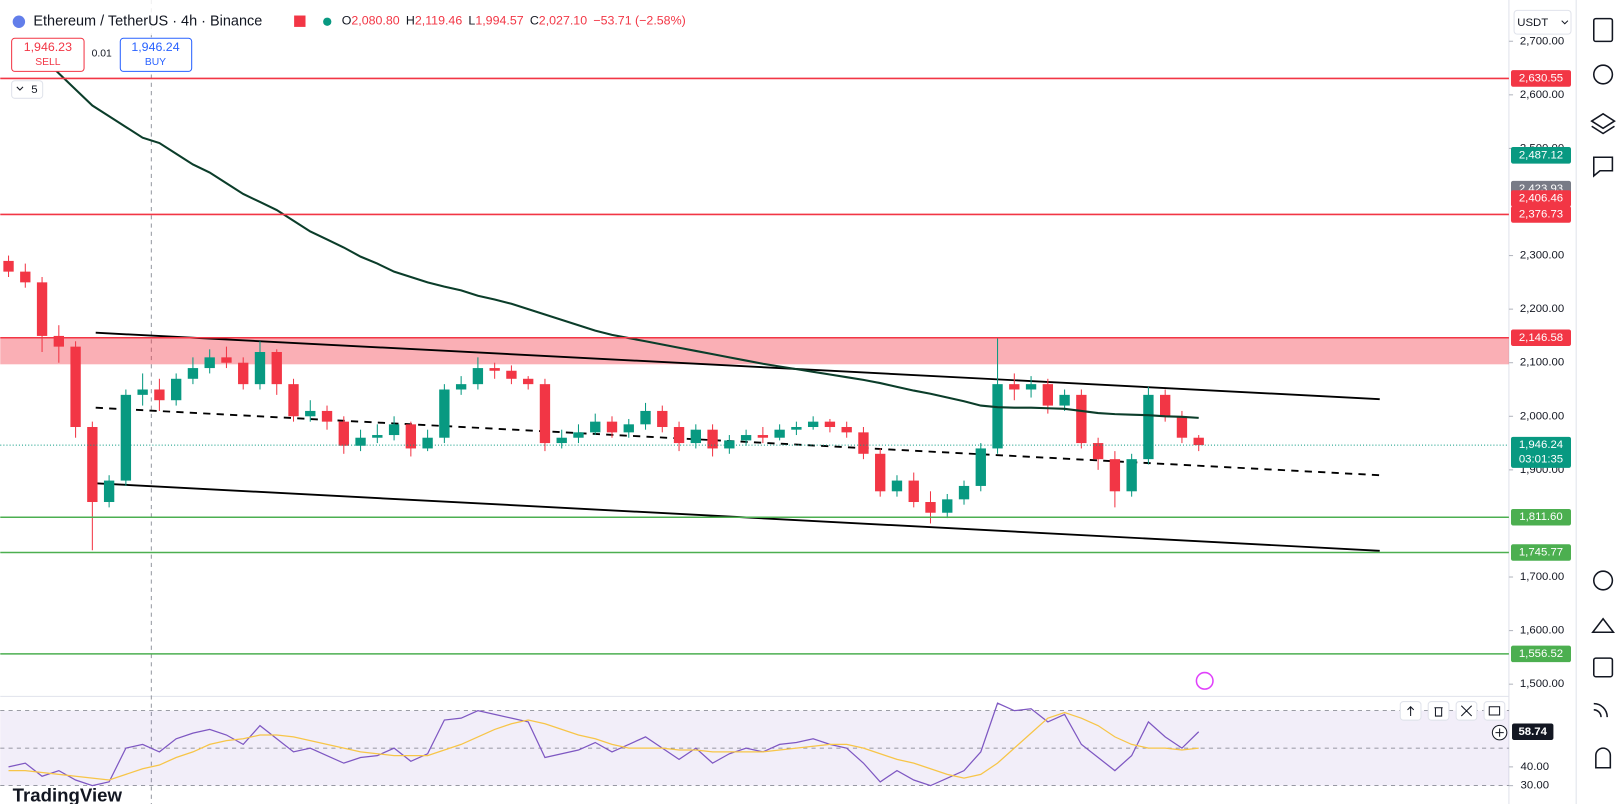 The image size is (1623, 804). I want to click on market-status, so click(327, 21).